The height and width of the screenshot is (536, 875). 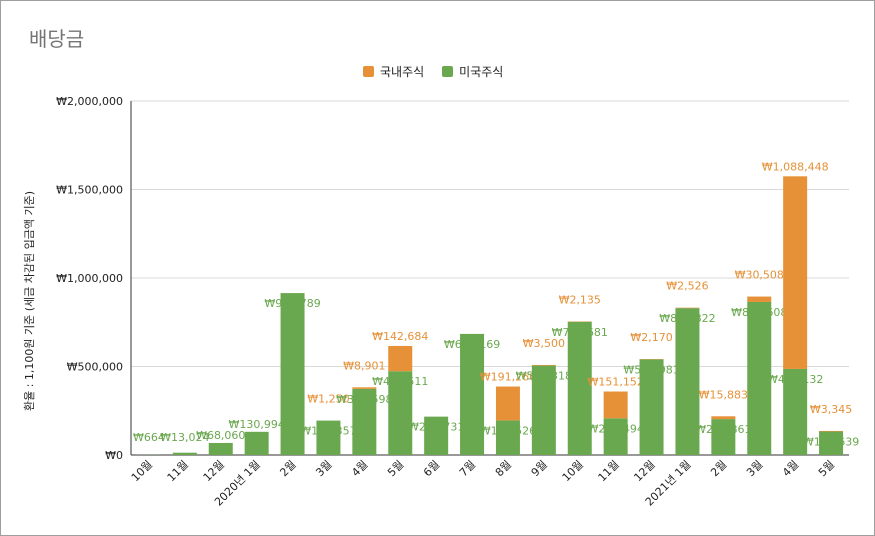 I want to click on y-tick-label: ₩1,500,000, so click(x=89, y=190).